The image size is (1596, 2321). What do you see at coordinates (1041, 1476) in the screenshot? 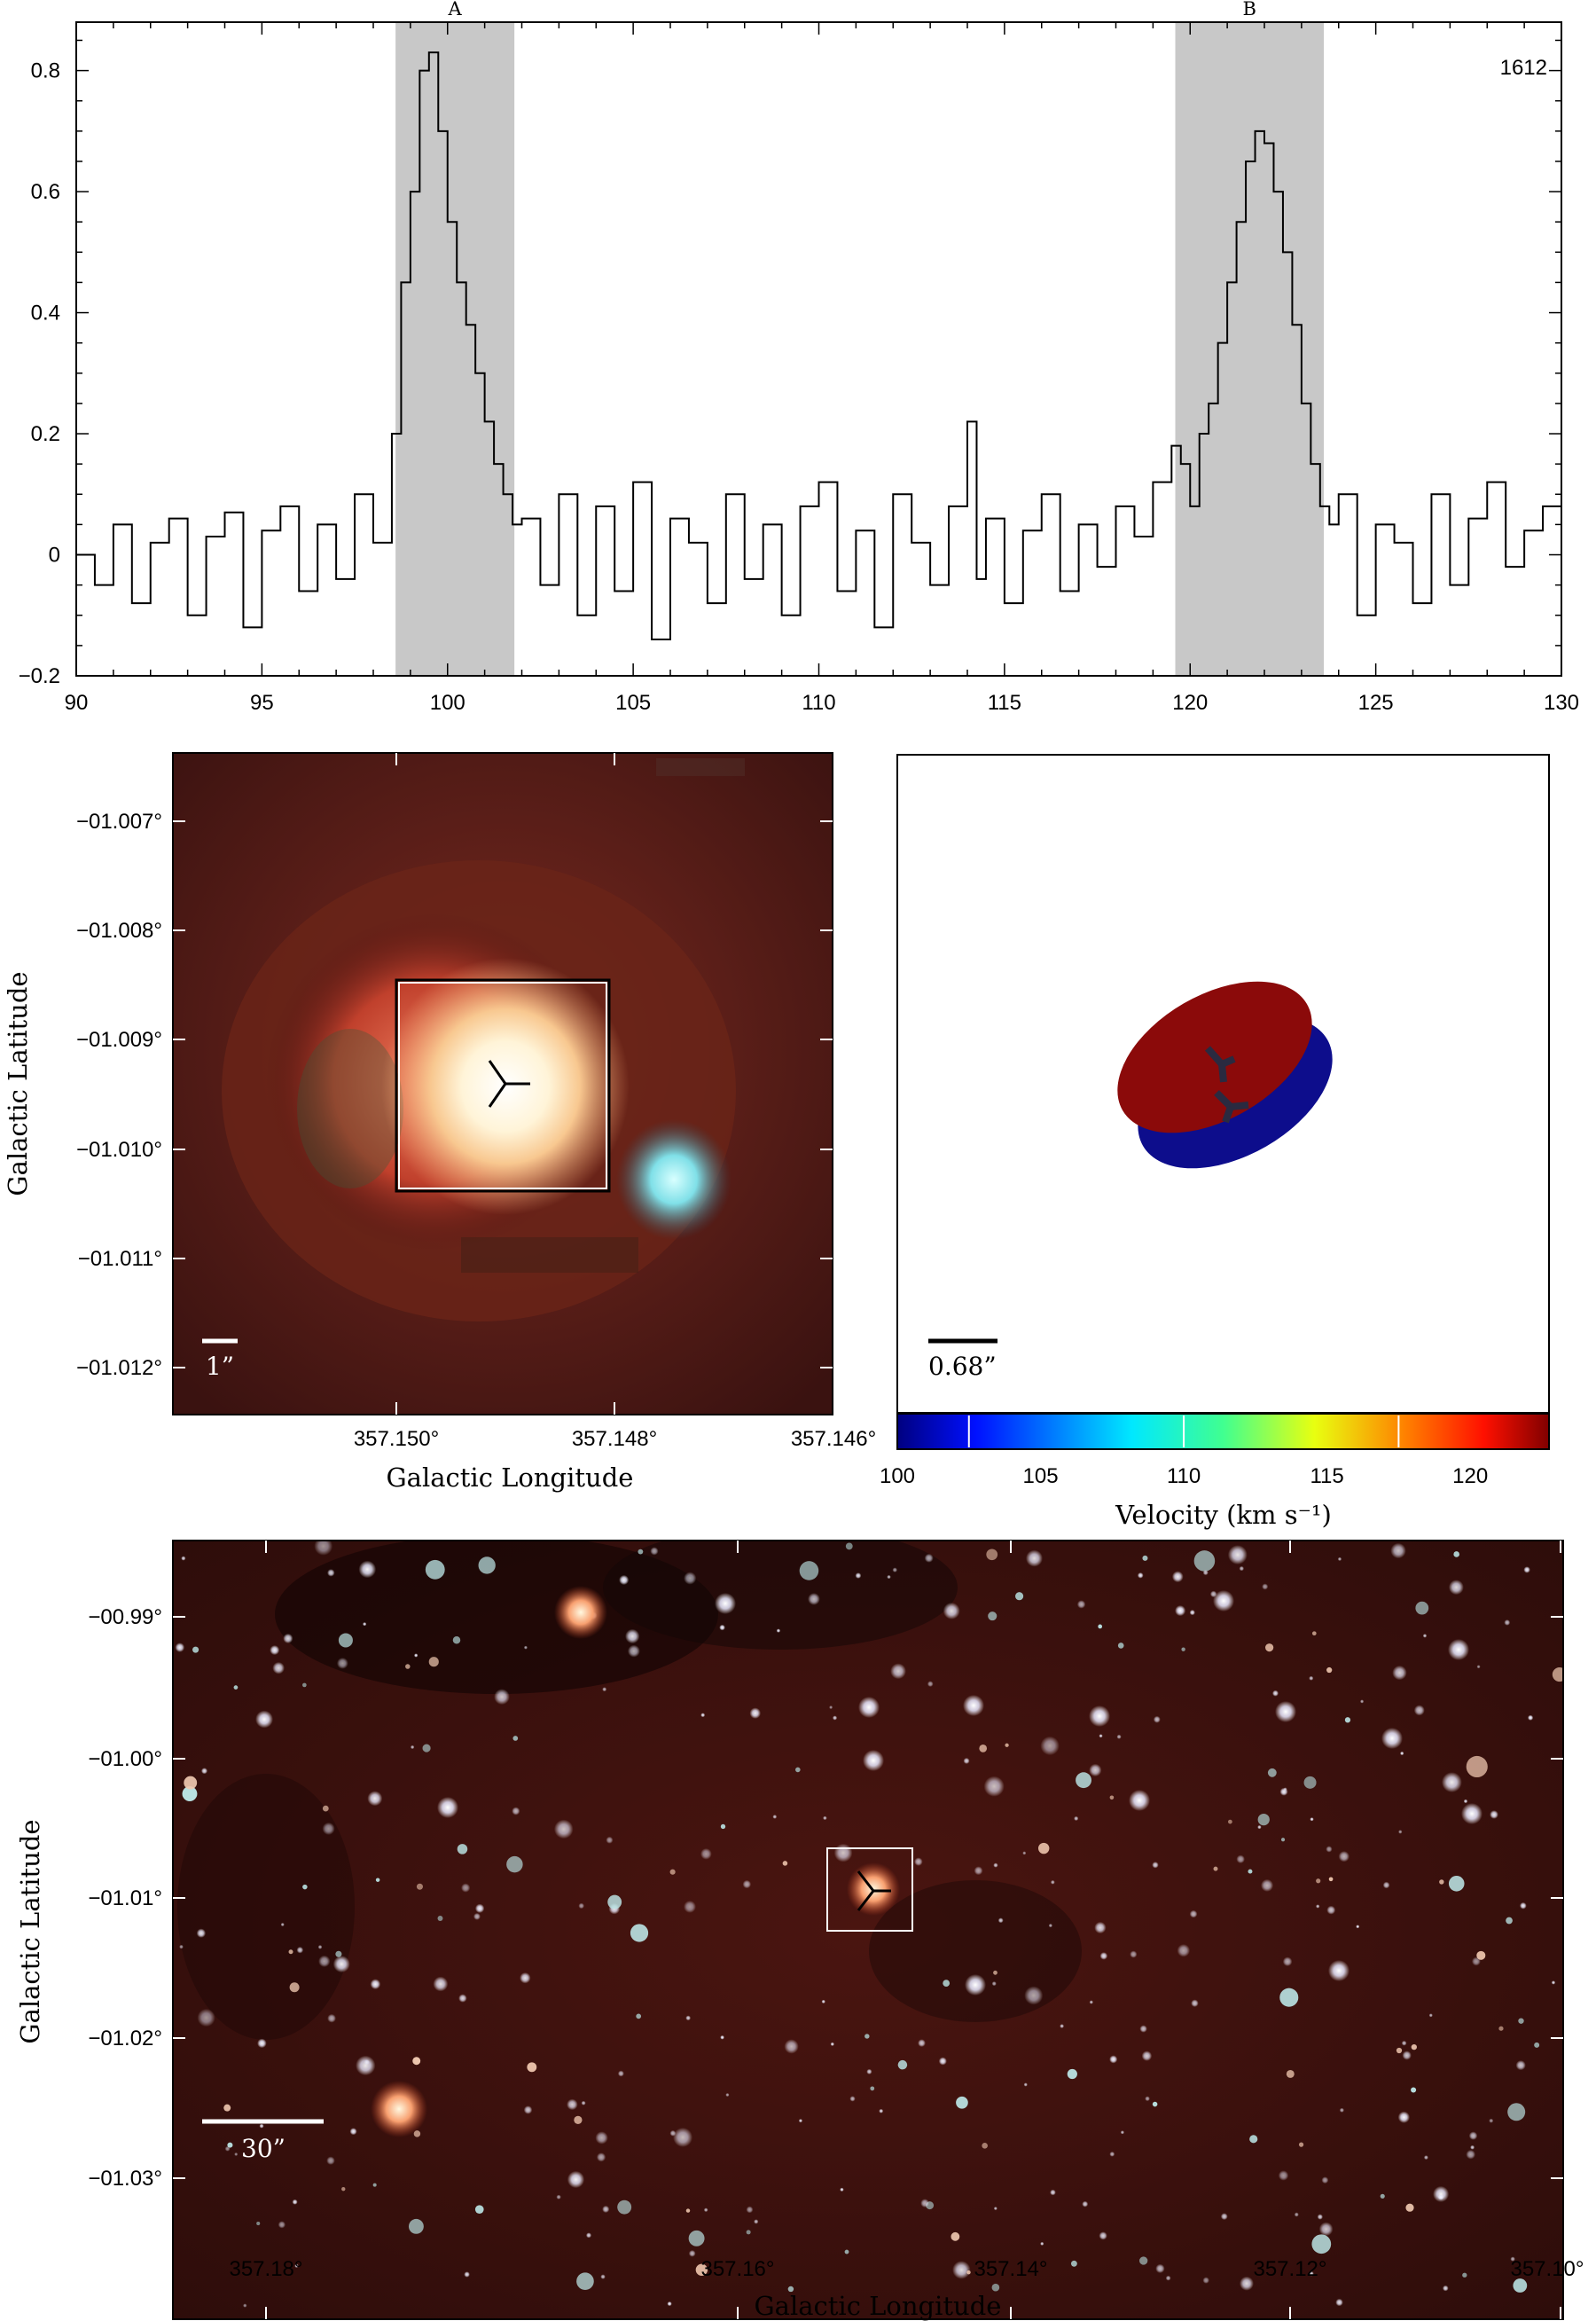
I see `colorbar-tick-label: 105` at bounding box center [1041, 1476].